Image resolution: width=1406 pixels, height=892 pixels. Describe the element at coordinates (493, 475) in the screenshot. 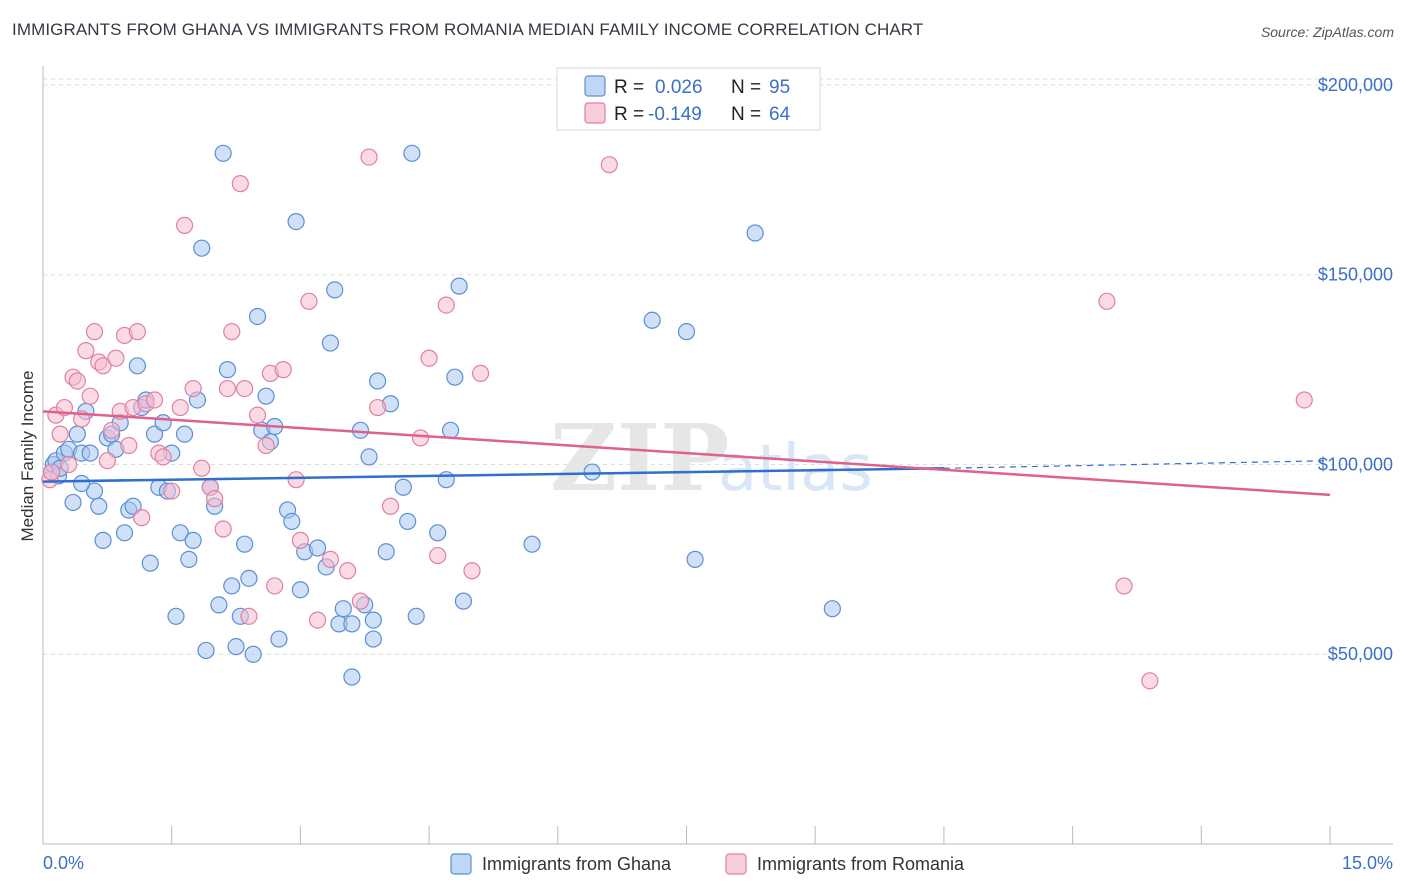

I see `ghana-trend-line` at that location.